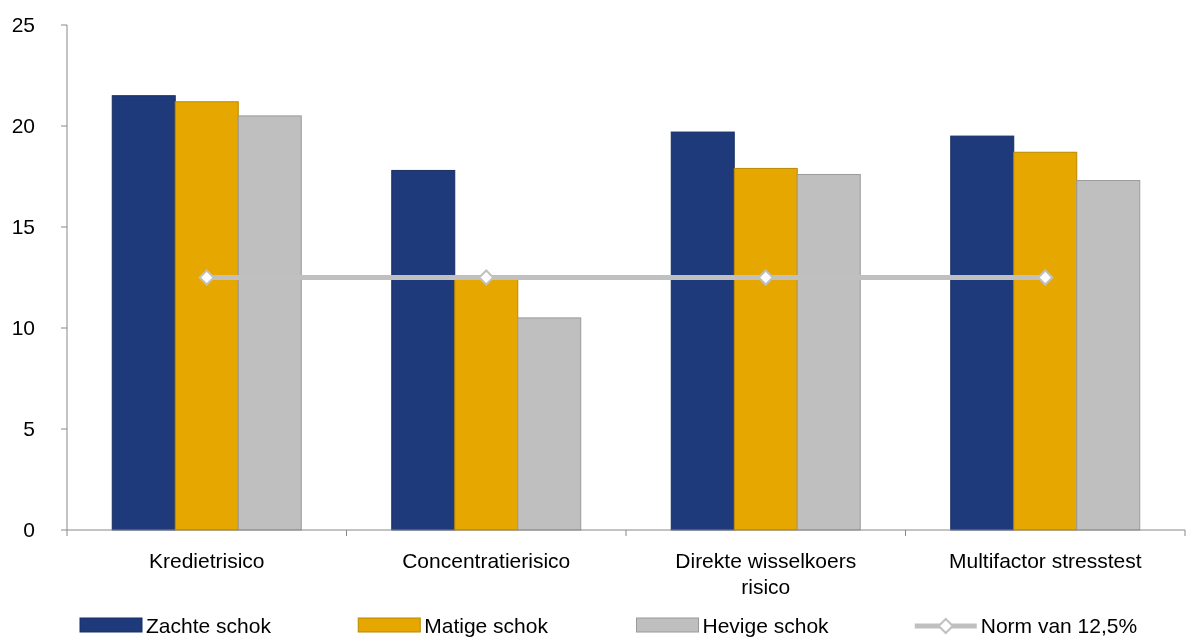 The image size is (1193, 638). I want to click on y-tick-label: 20, so click(23, 126).